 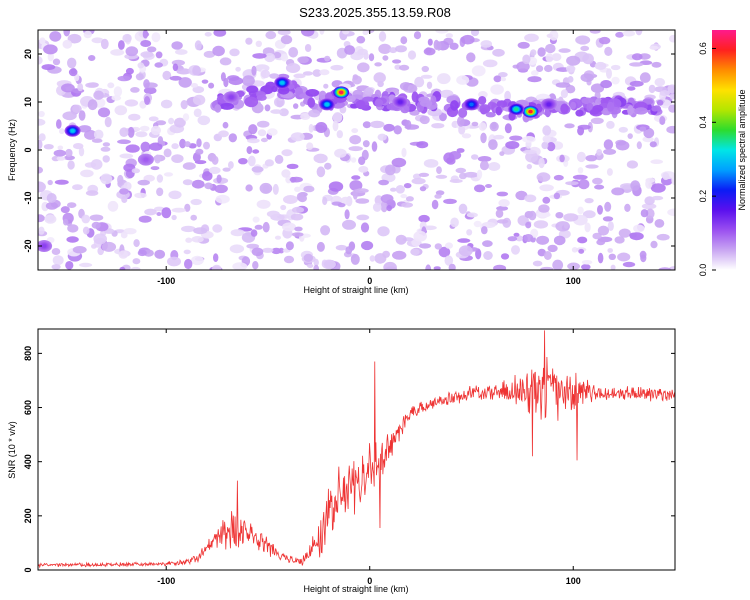 I want to click on spectrogram-y-tick-label: 10, so click(x=28, y=102).